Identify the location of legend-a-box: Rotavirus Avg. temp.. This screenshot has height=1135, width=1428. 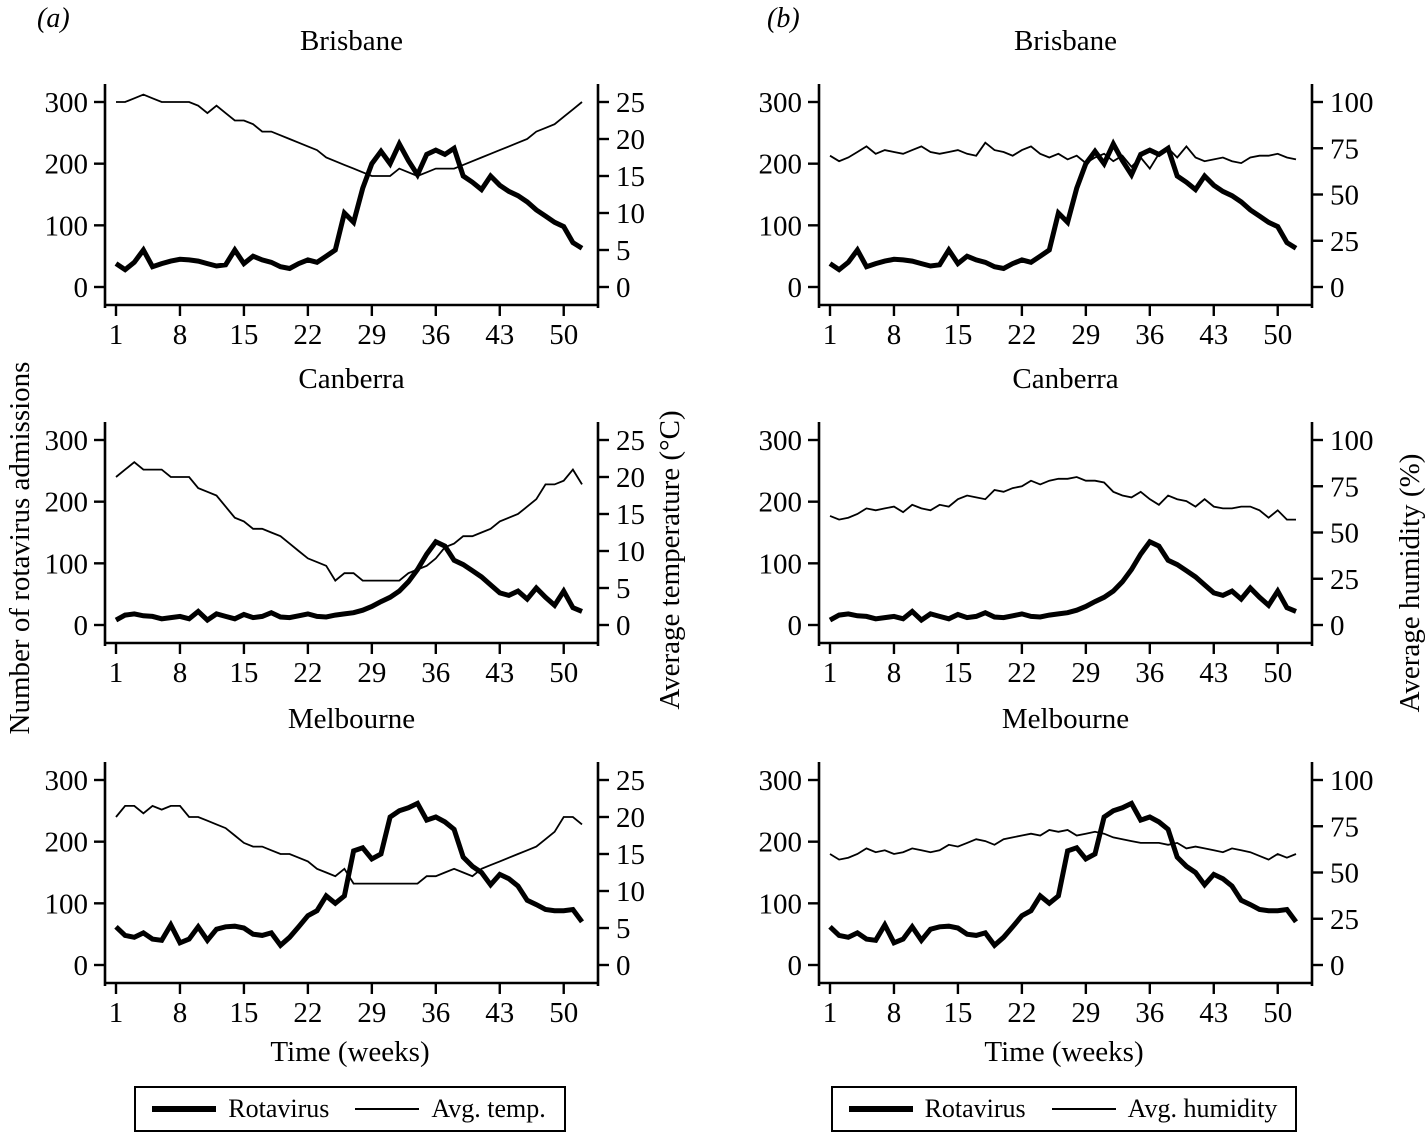
(350, 1109).